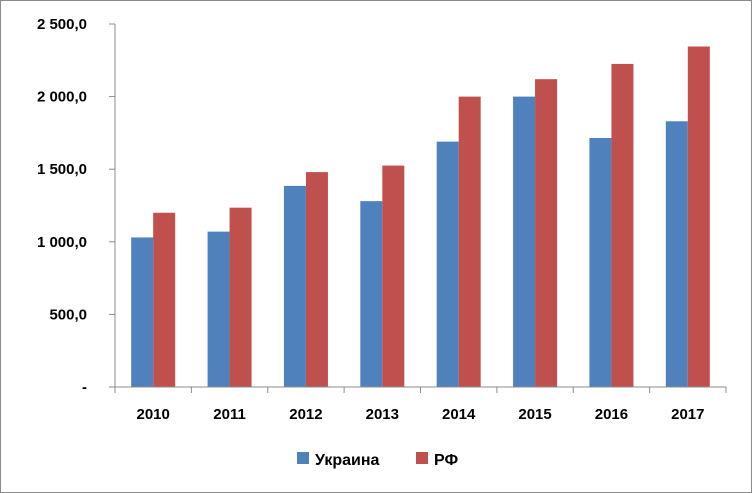  What do you see at coordinates (305, 414) in the screenshot?
I see `x-tick-label: 2012` at bounding box center [305, 414].